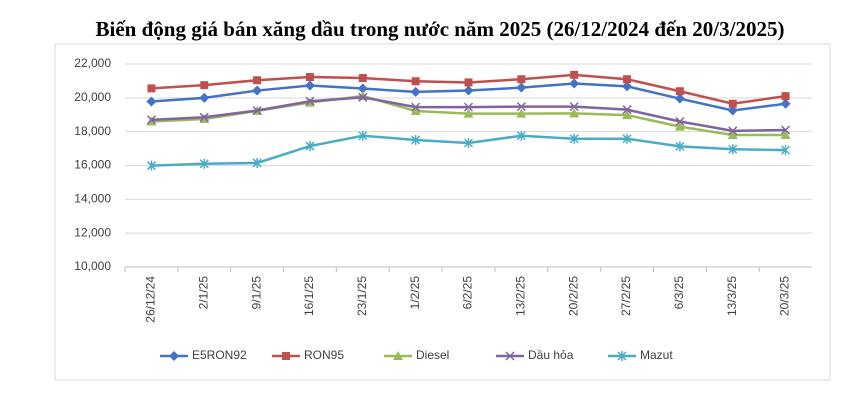  I want to click on x-tick-label: 16/1/25, so click(309, 296).